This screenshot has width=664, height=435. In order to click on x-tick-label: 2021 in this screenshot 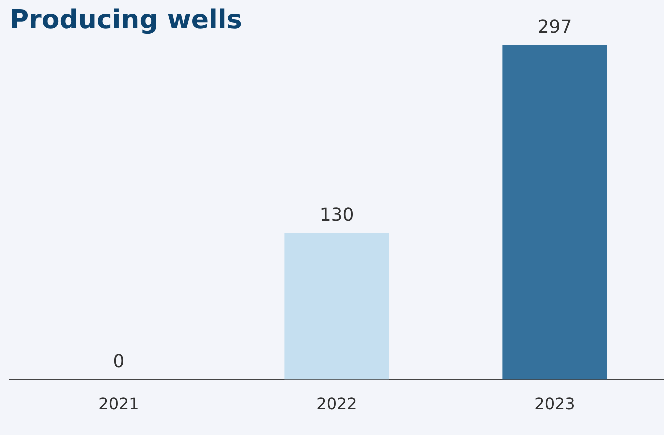, I will do `click(119, 404)`.